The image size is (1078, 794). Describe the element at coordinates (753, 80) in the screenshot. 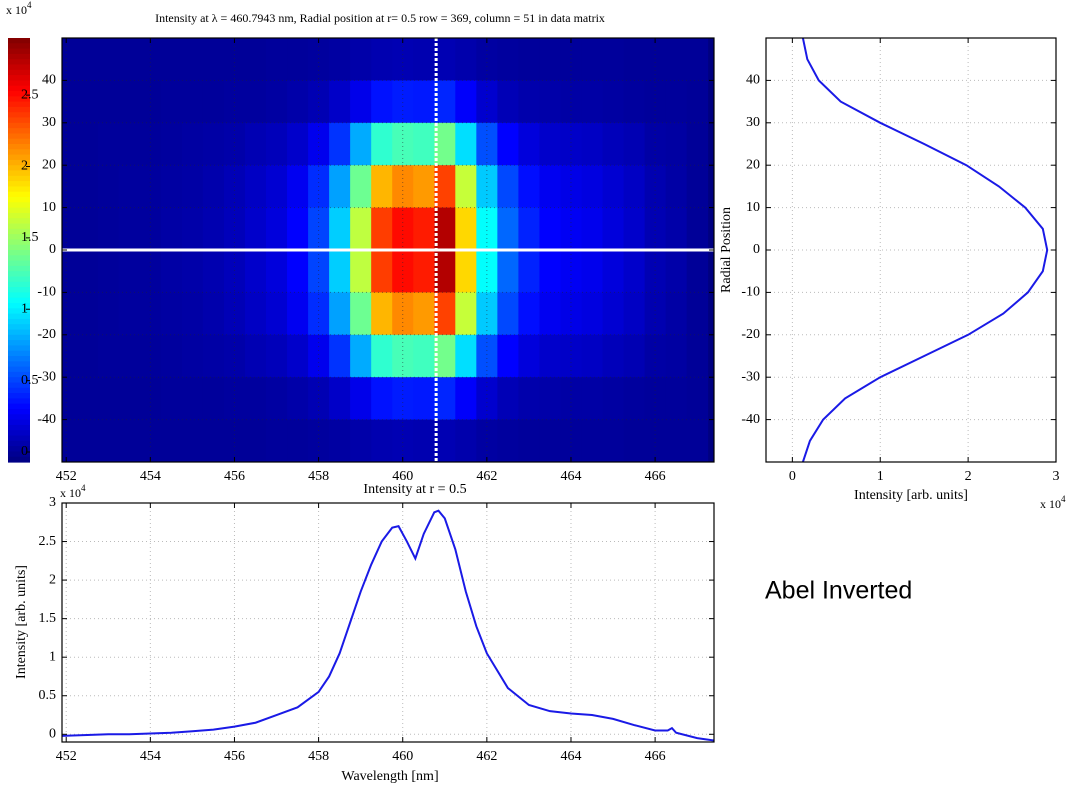

I see `y-tick-label: 40` at that location.